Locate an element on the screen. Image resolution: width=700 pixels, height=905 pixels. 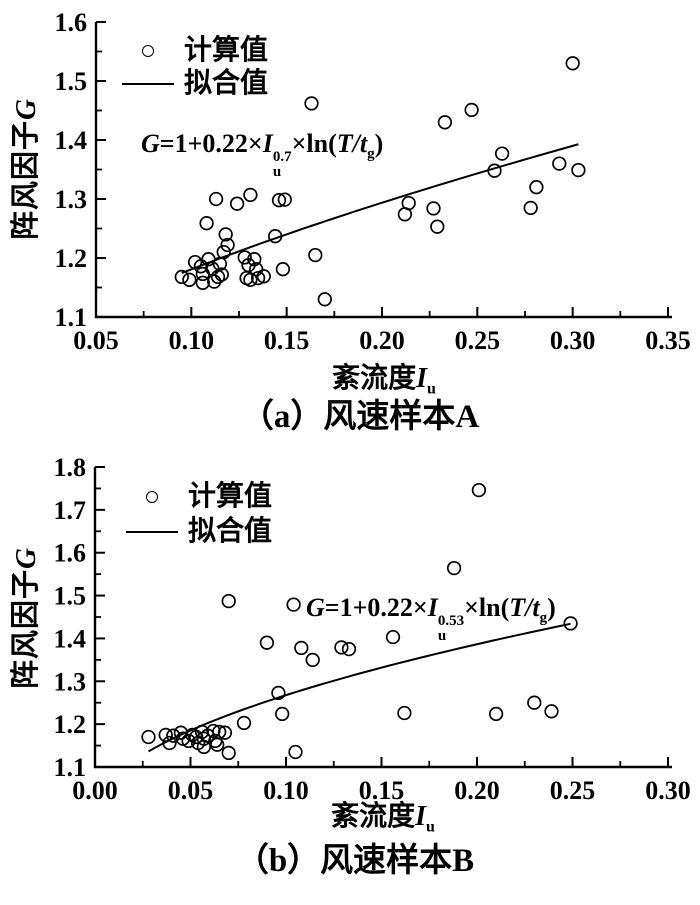
plot-b-x-axis-title-text: 紊流度 is located at coordinates (373, 816).